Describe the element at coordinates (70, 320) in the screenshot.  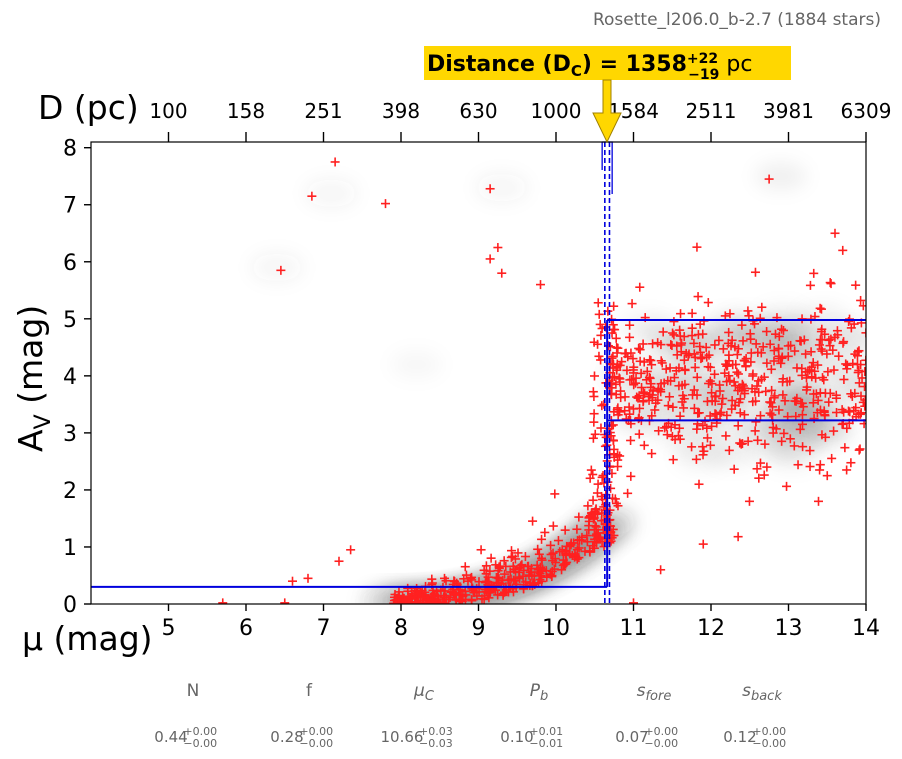
I see `y-tick-label: 5` at that location.